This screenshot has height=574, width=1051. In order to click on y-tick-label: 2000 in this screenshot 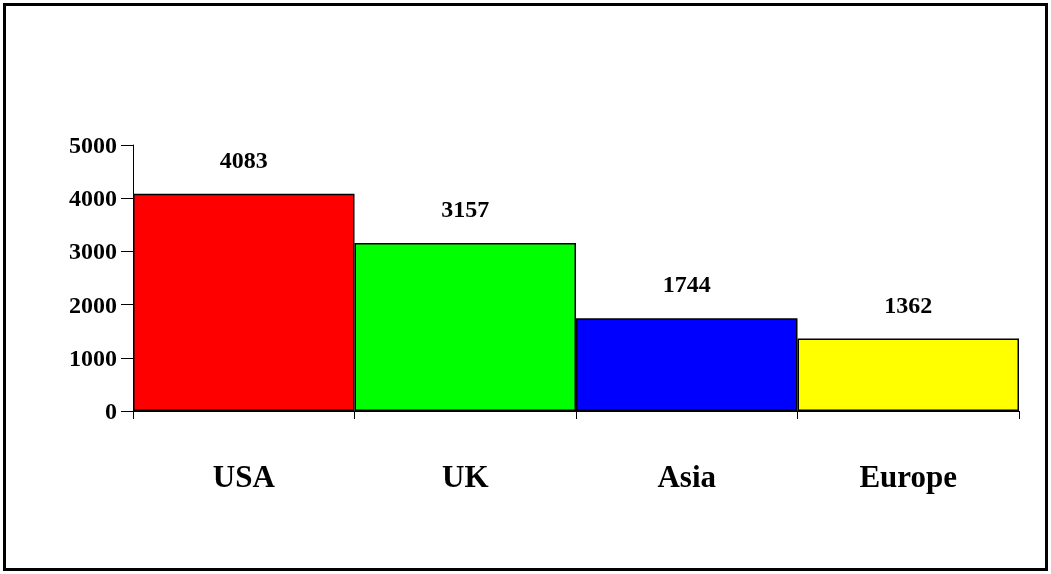, I will do `click(93, 304)`.